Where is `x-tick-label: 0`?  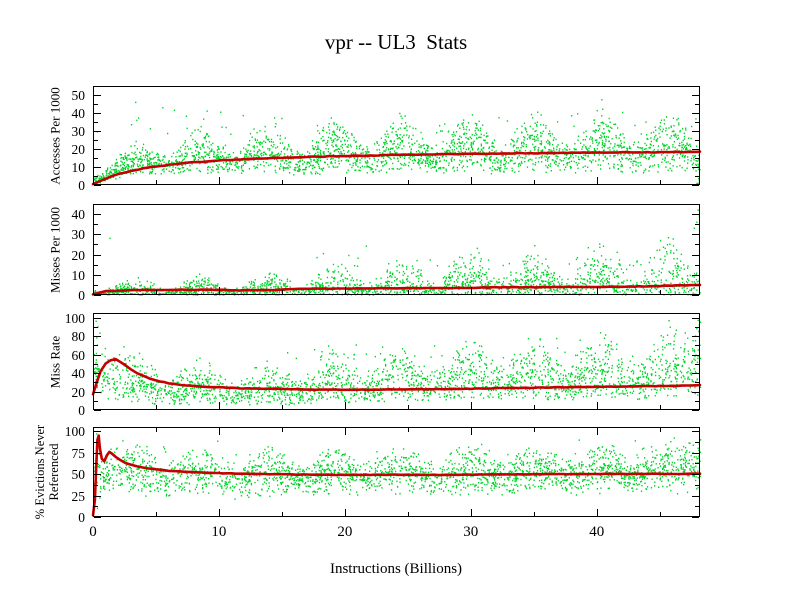
x-tick-label: 0 is located at coordinates (93, 532).